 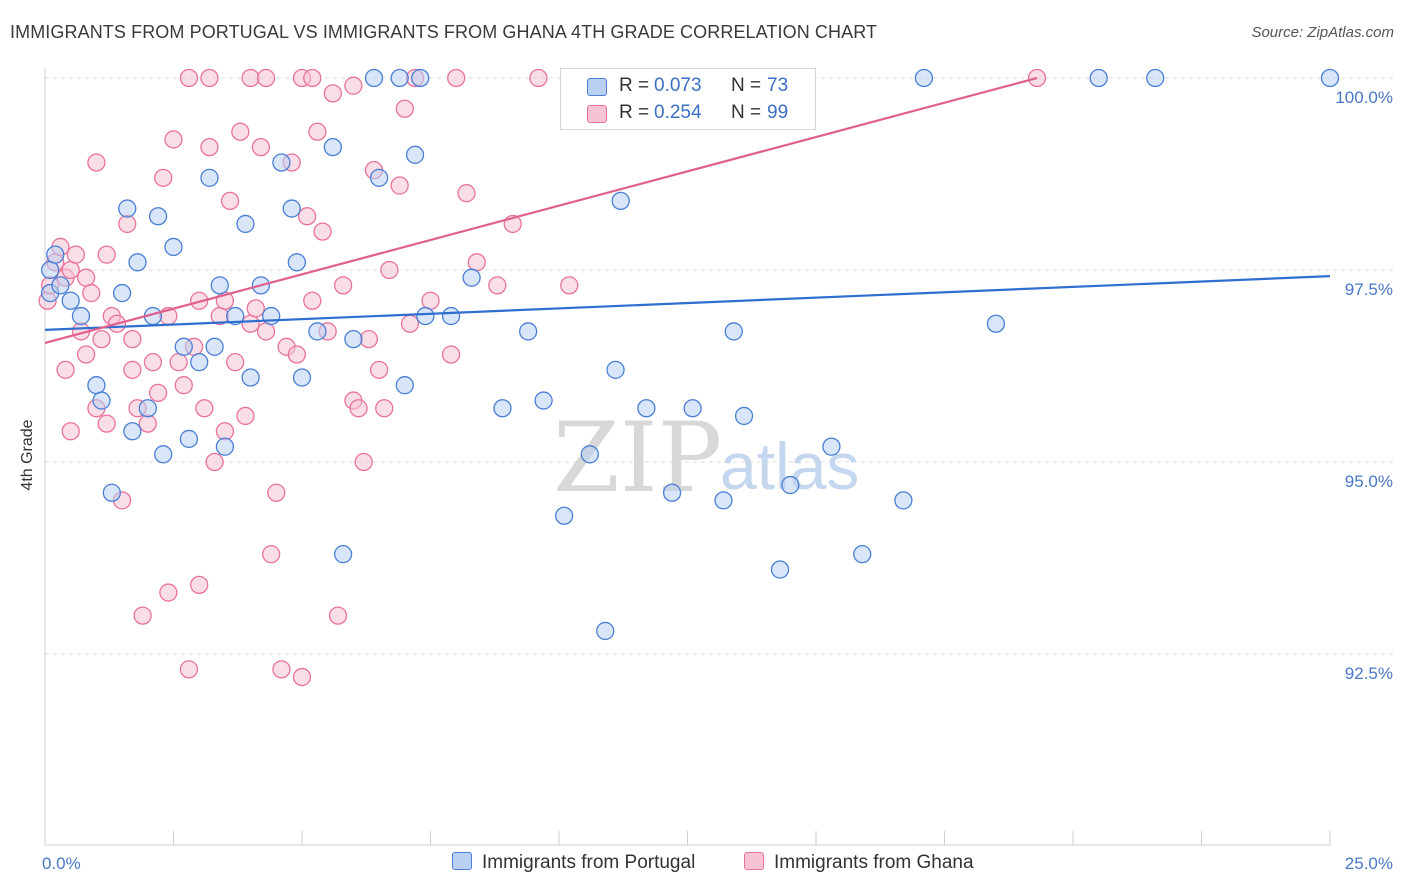 What do you see at coordinates (746, 85) in the screenshot?
I see `n-label: N =` at bounding box center [746, 85].